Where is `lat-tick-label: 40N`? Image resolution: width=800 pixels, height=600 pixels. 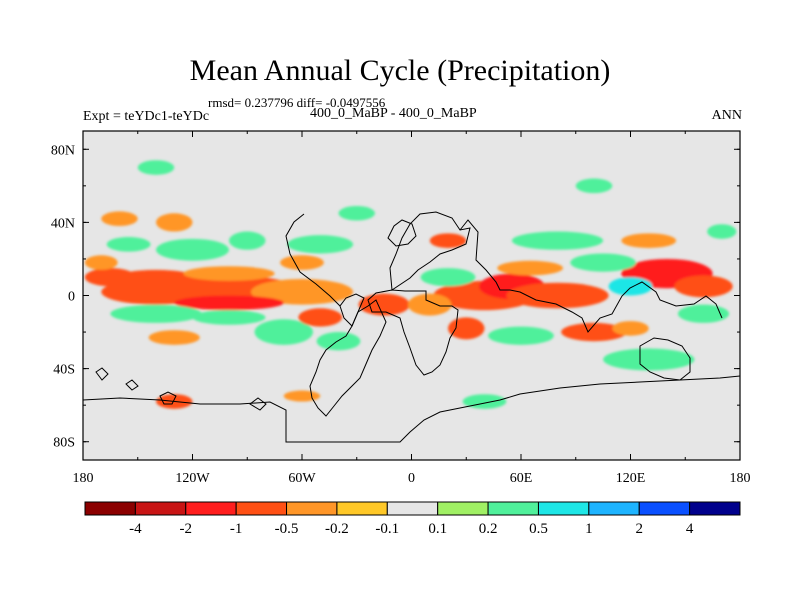
lat-tick-label: 40N is located at coordinates (63, 223).